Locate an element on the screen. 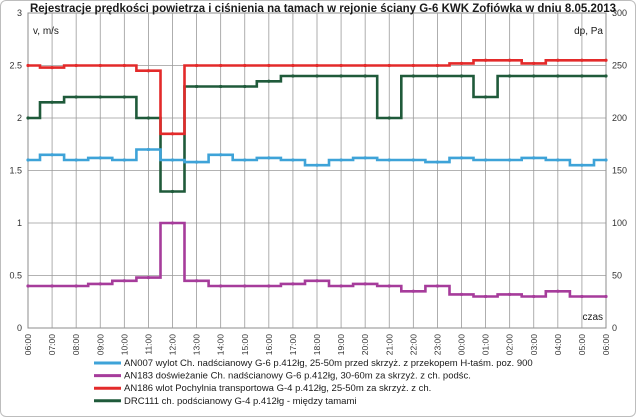 The width and height of the screenshot is (636, 417). x-tick-label: 00:00 is located at coordinates (462, 345).